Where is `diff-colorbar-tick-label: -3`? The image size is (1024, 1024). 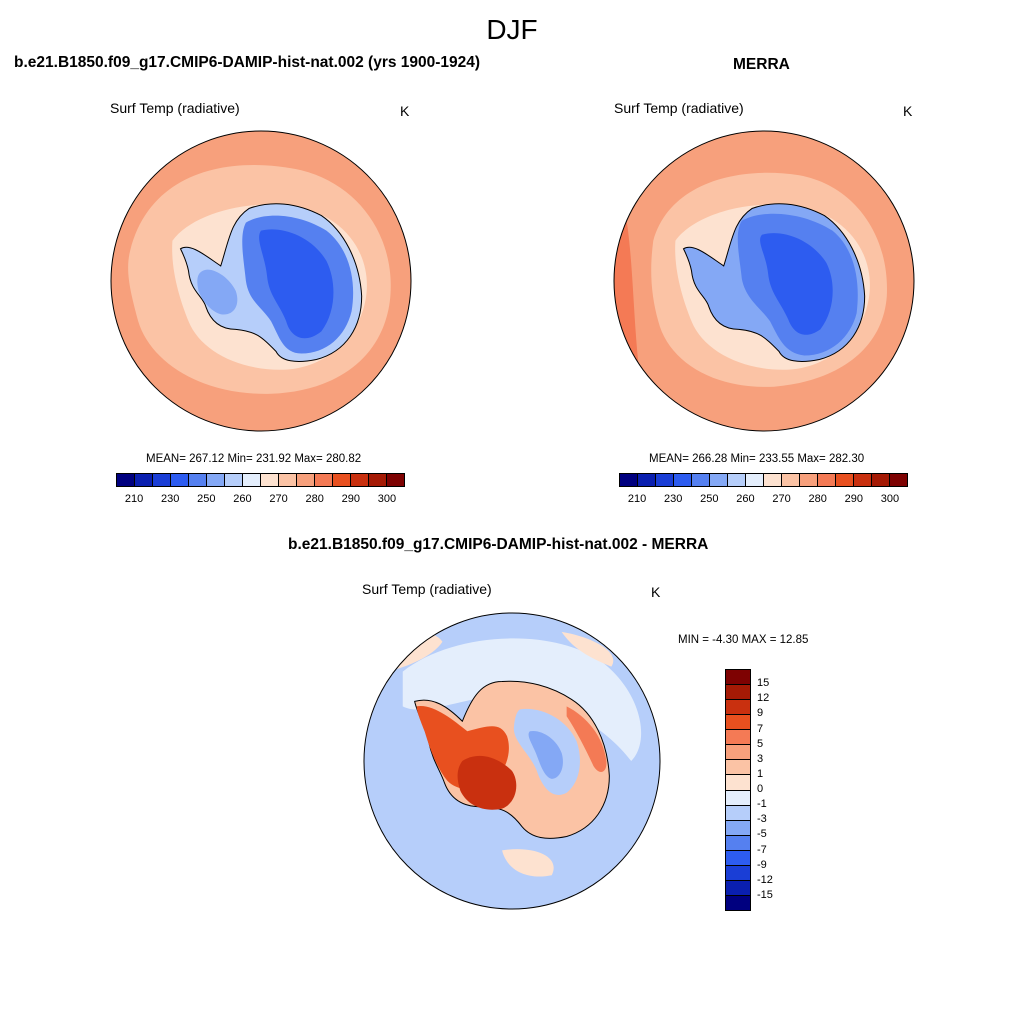 diff-colorbar-tick-label: -3 is located at coordinates (762, 819).